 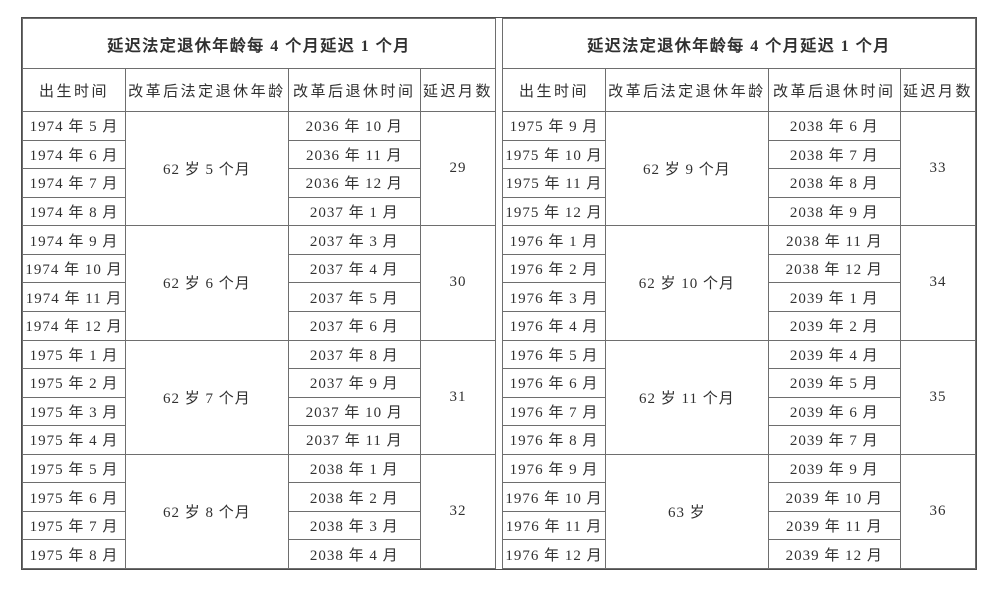 I want to click on birth-month-cell: 1974 年 7 月, so click(x=74, y=183).